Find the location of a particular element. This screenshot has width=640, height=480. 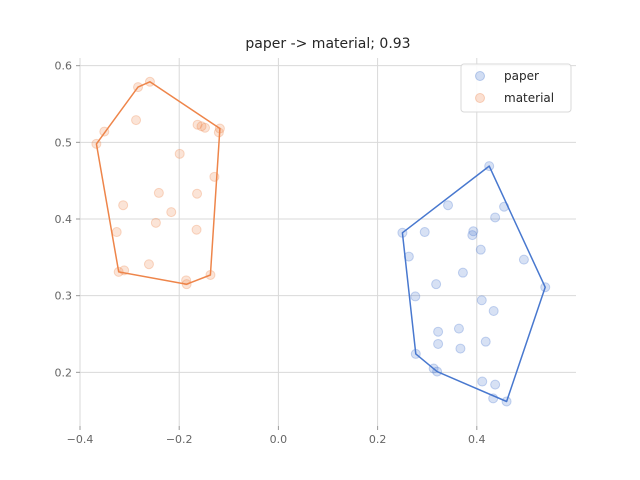

x-tick-label: 0.4 is located at coordinates (477, 439).